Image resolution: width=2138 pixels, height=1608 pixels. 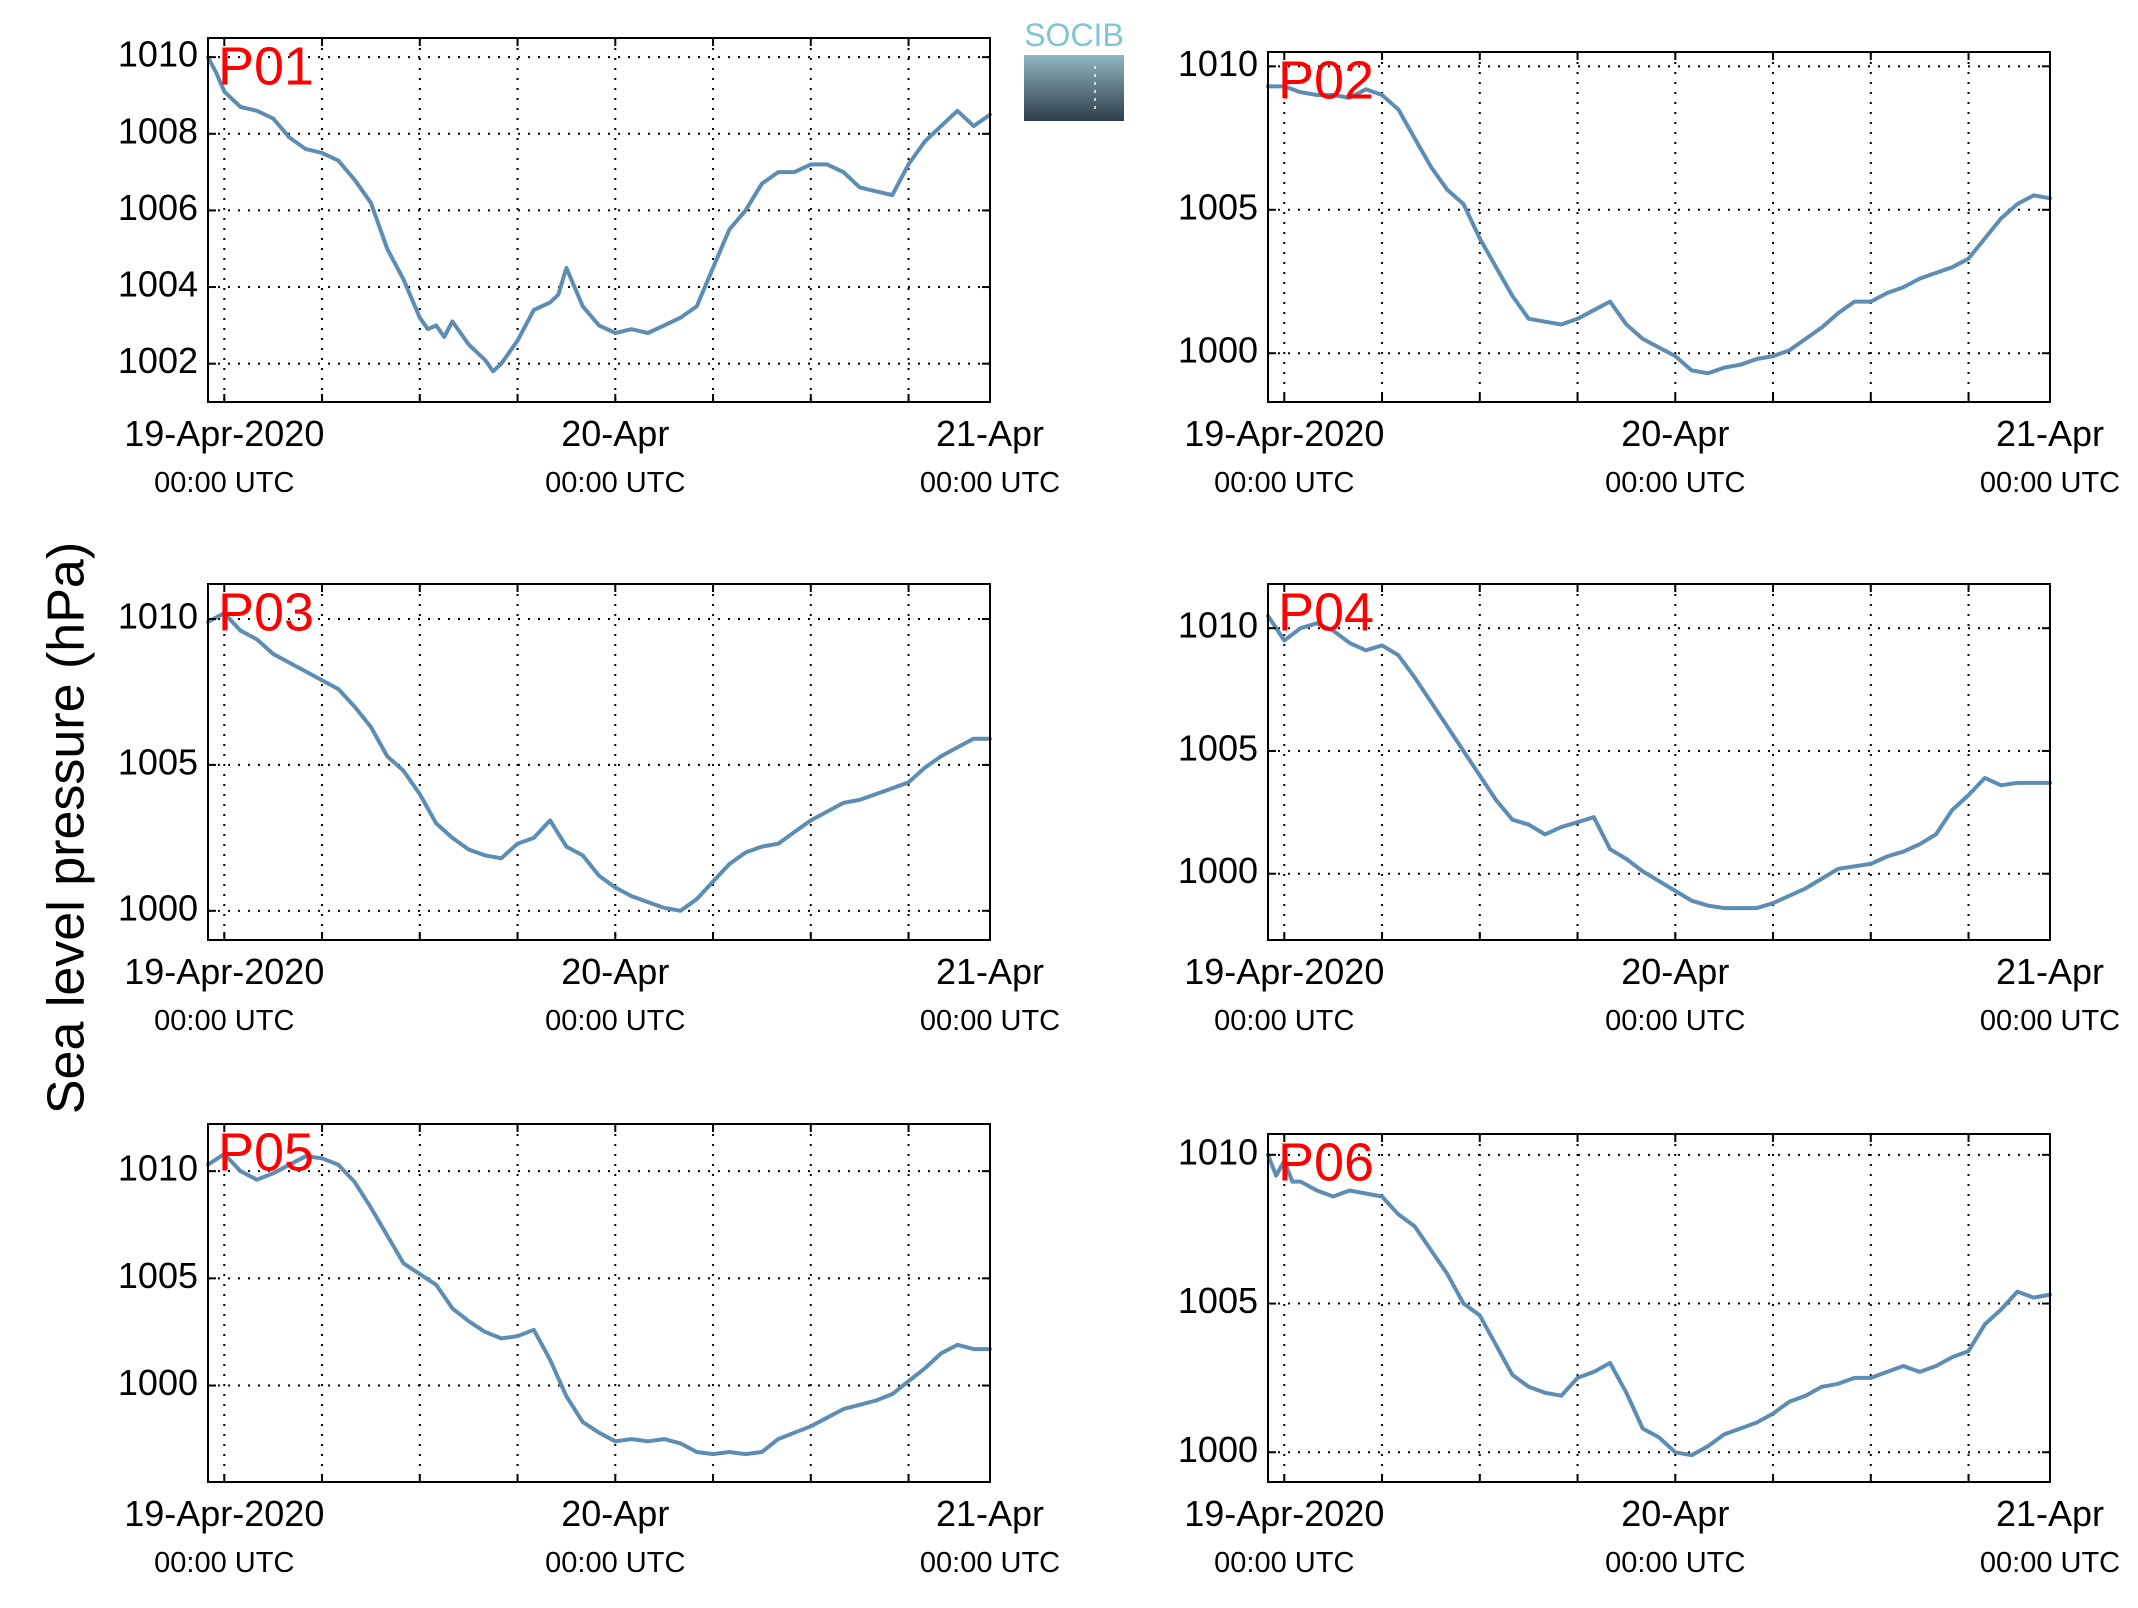 I want to click on p03-station-label: P03, so click(x=266, y=612).